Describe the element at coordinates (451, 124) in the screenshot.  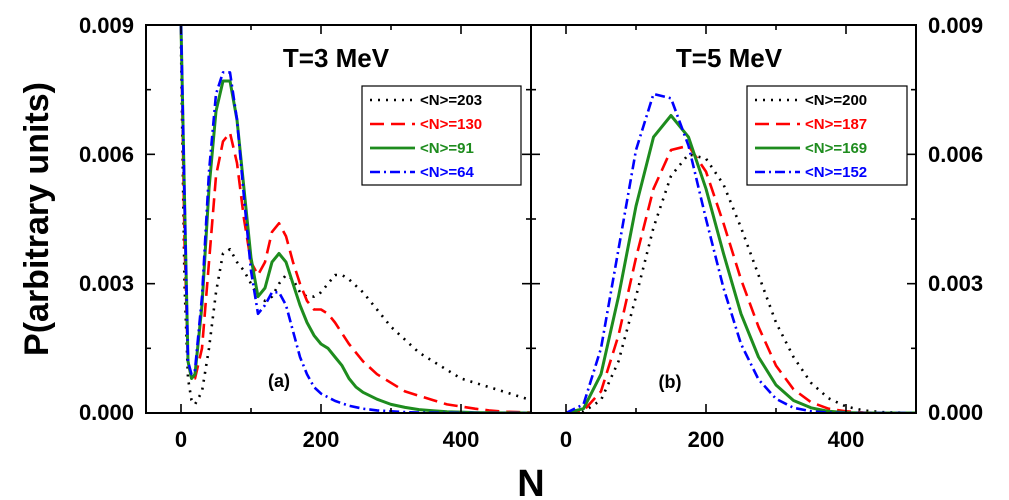
I see `panel-a-legend-label-1: <N>=130` at that location.